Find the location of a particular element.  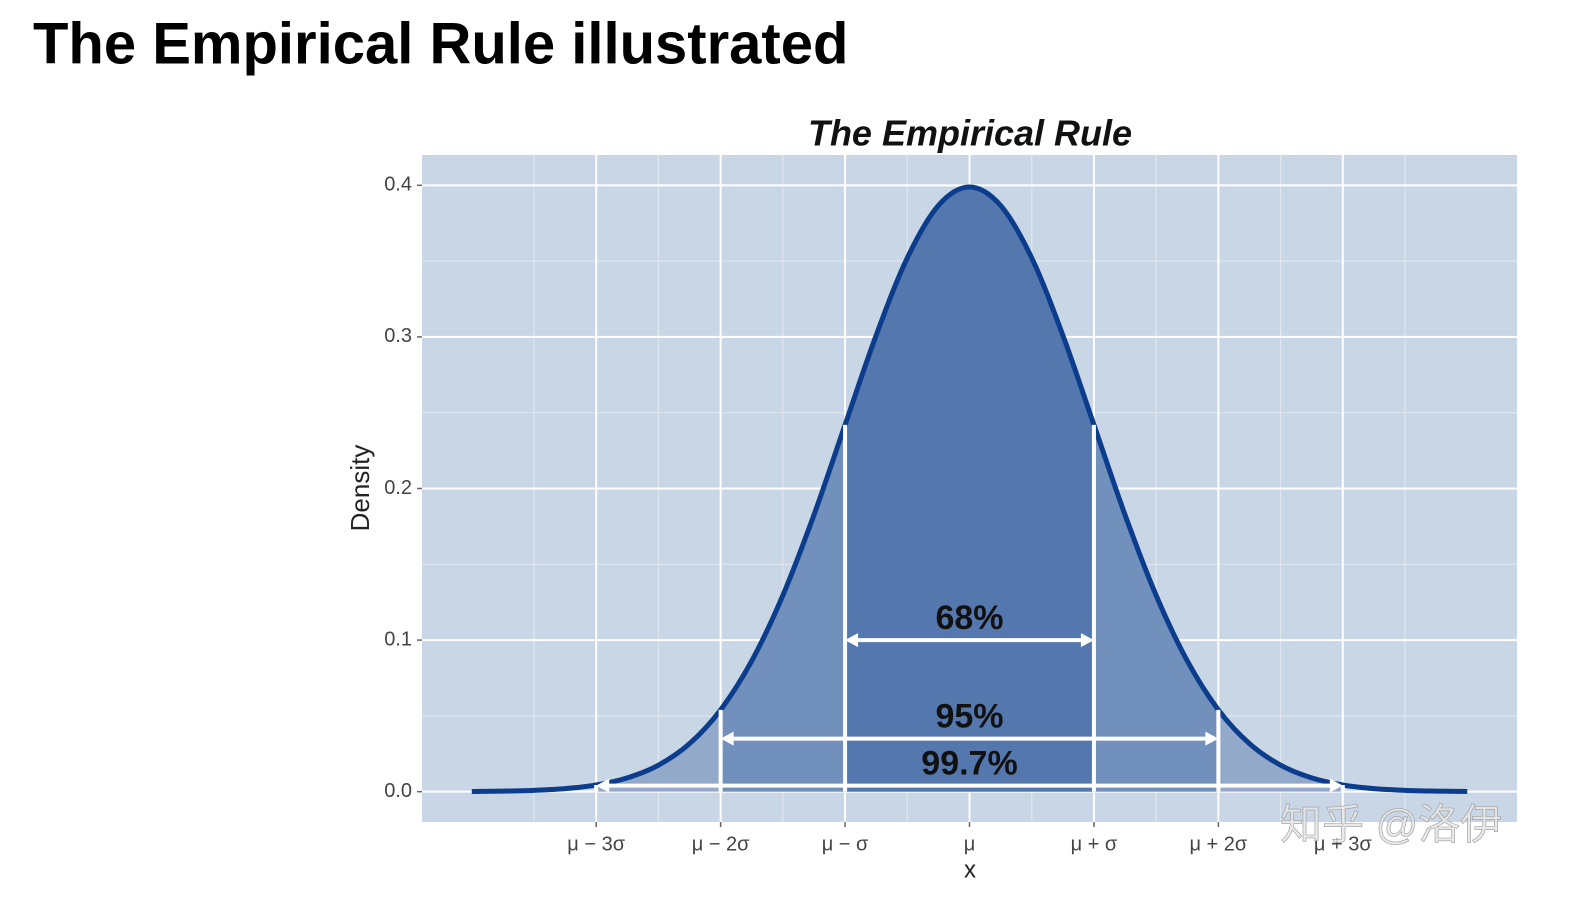

region-label: 99.7% is located at coordinates (969, 764).